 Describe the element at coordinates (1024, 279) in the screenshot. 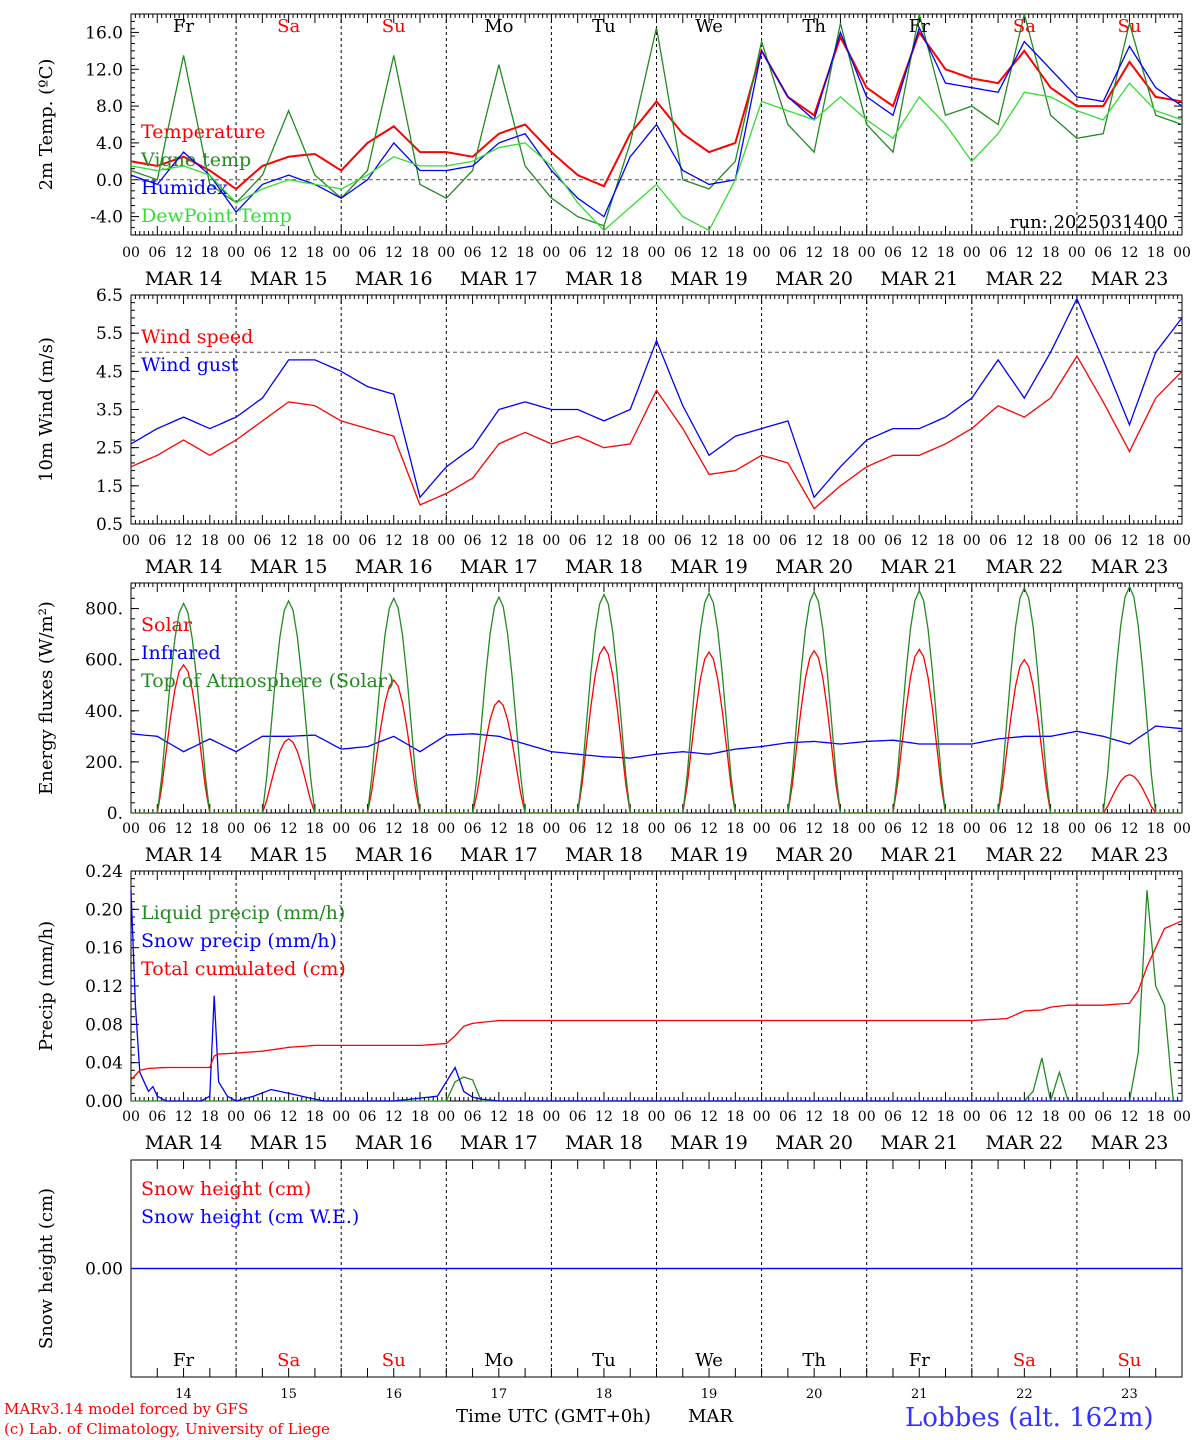

I see `date-label: MAR 22` at that location.